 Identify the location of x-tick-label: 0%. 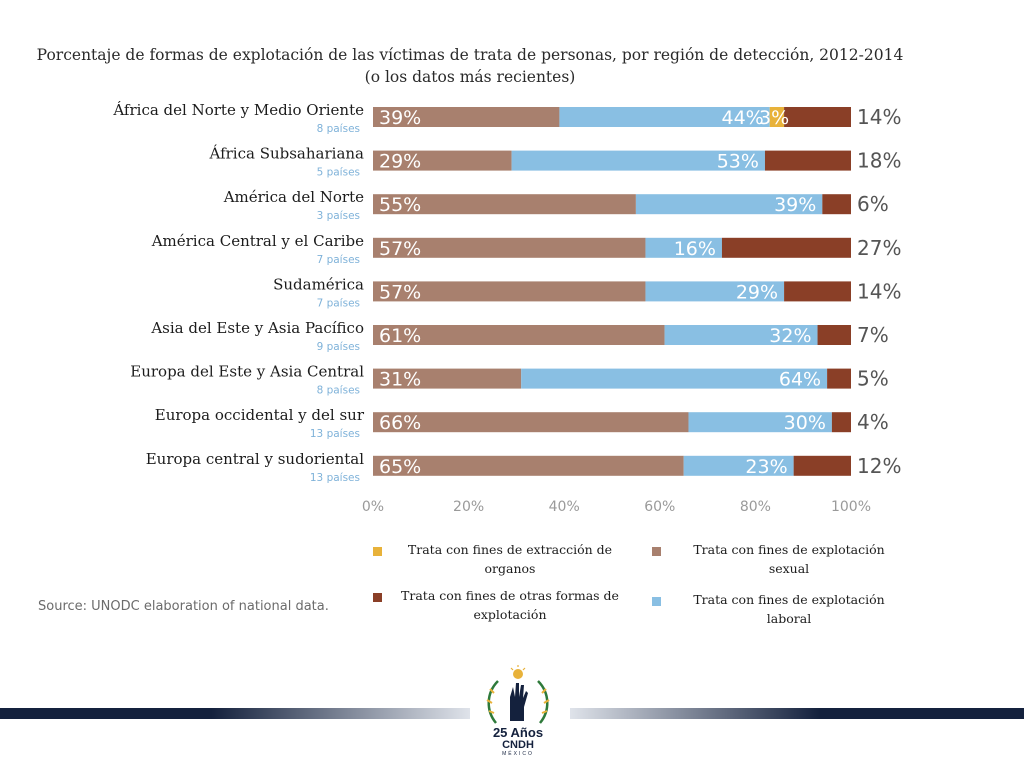
(373, 507).